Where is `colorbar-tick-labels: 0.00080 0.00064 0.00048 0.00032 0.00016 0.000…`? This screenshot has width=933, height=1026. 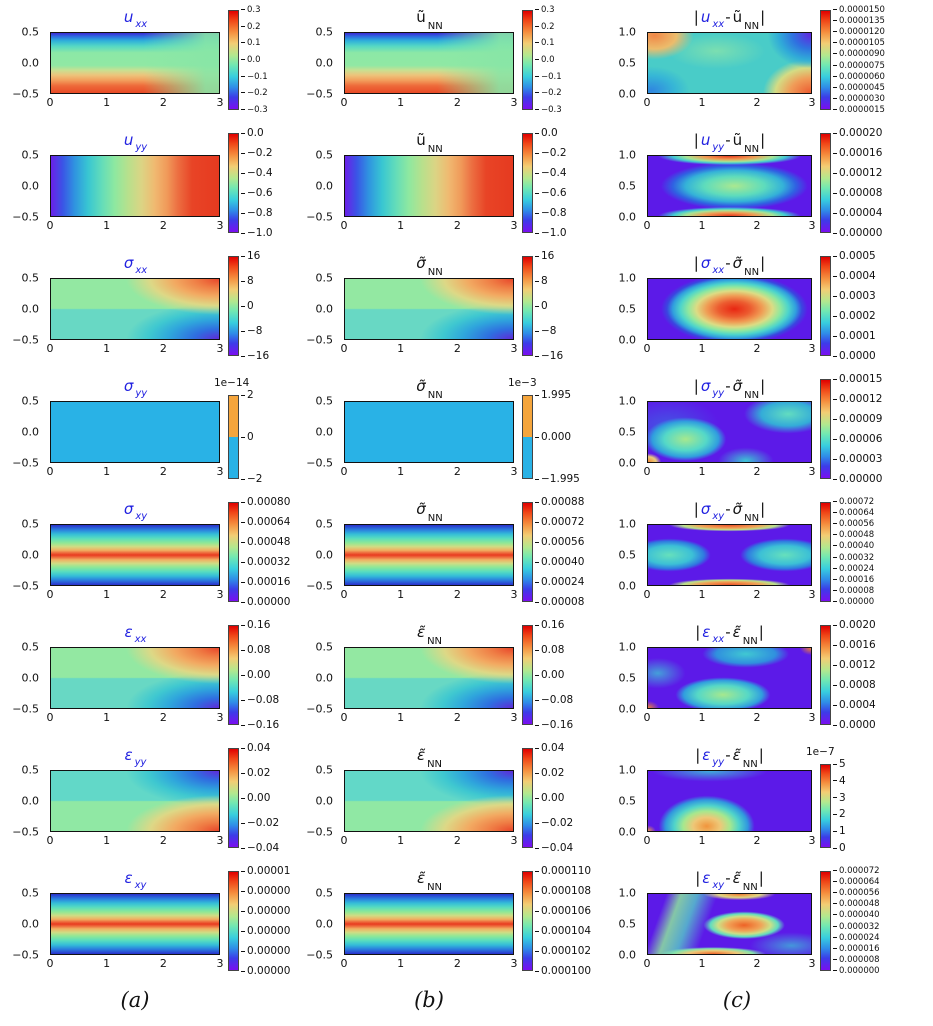 colorbar-tick-labels: 0.00080 0.00064 0.00048 0.00032 0.00016 0.000… is located at coordinates (281, 552).